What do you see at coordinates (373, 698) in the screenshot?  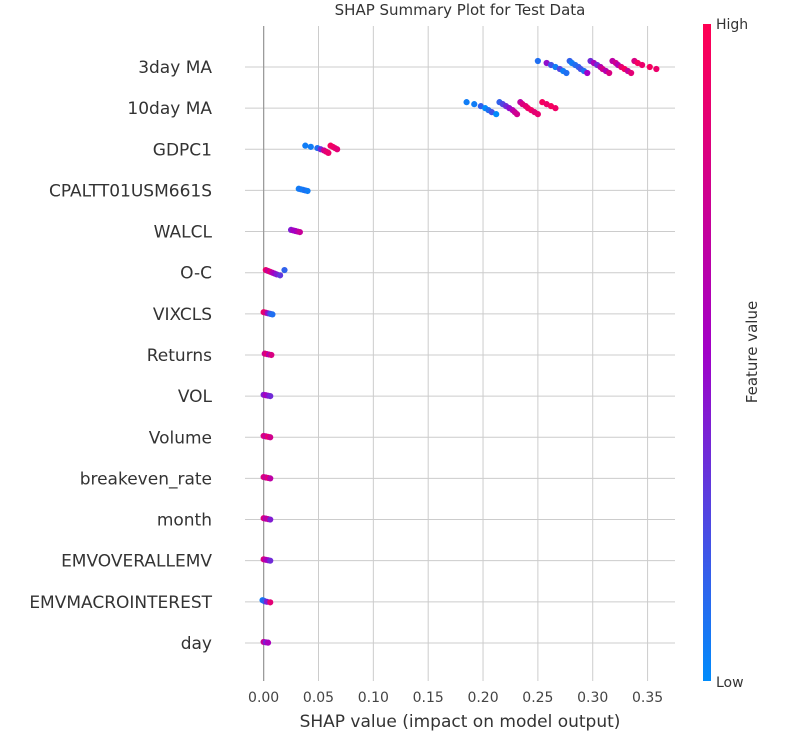 I see `x-tick-label: 0.10` at bounding box center [373, 698].